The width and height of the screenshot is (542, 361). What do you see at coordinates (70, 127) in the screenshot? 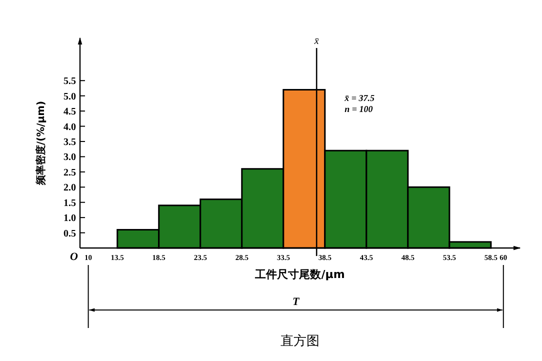
I see `y-tick-label: 4.0` at bounding box center [70, 127].